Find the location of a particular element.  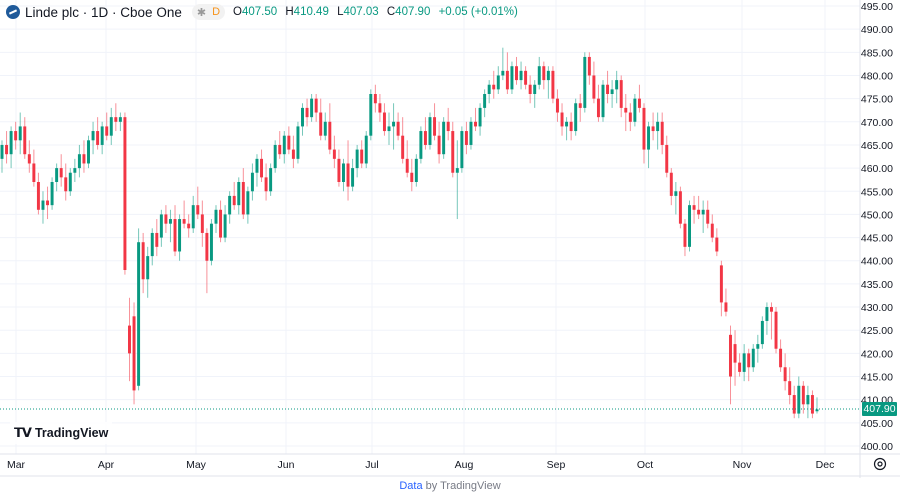

tradingview-logo-text: TradingView is located at coordinates (71, 433).